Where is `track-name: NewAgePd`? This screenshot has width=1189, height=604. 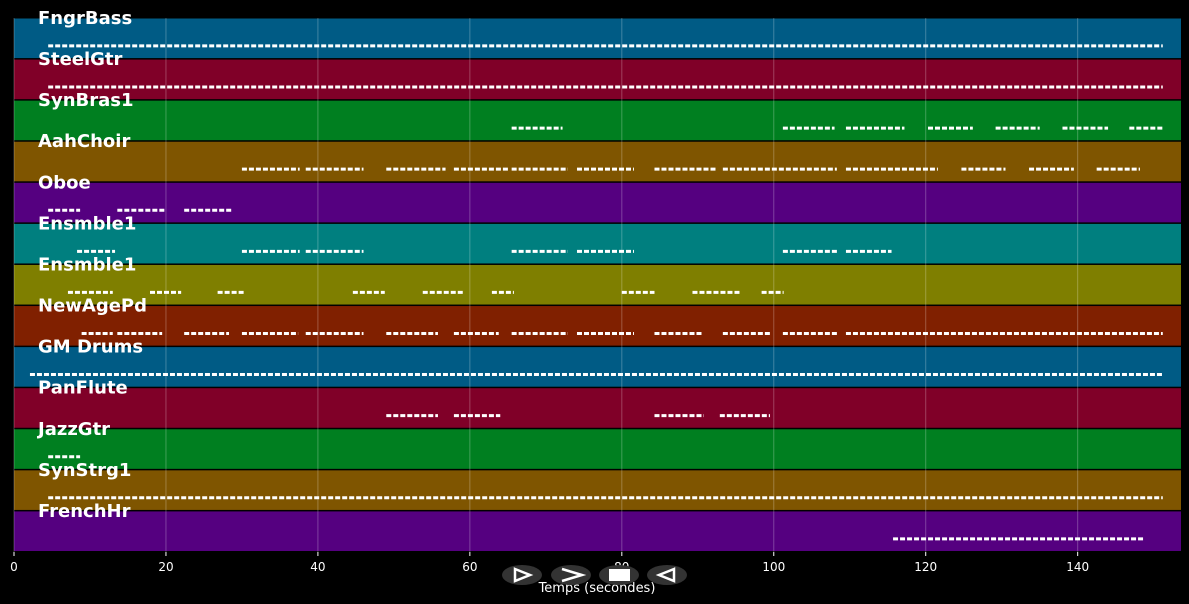 track-name: NewAgePd is located at coordinates (92, 306).